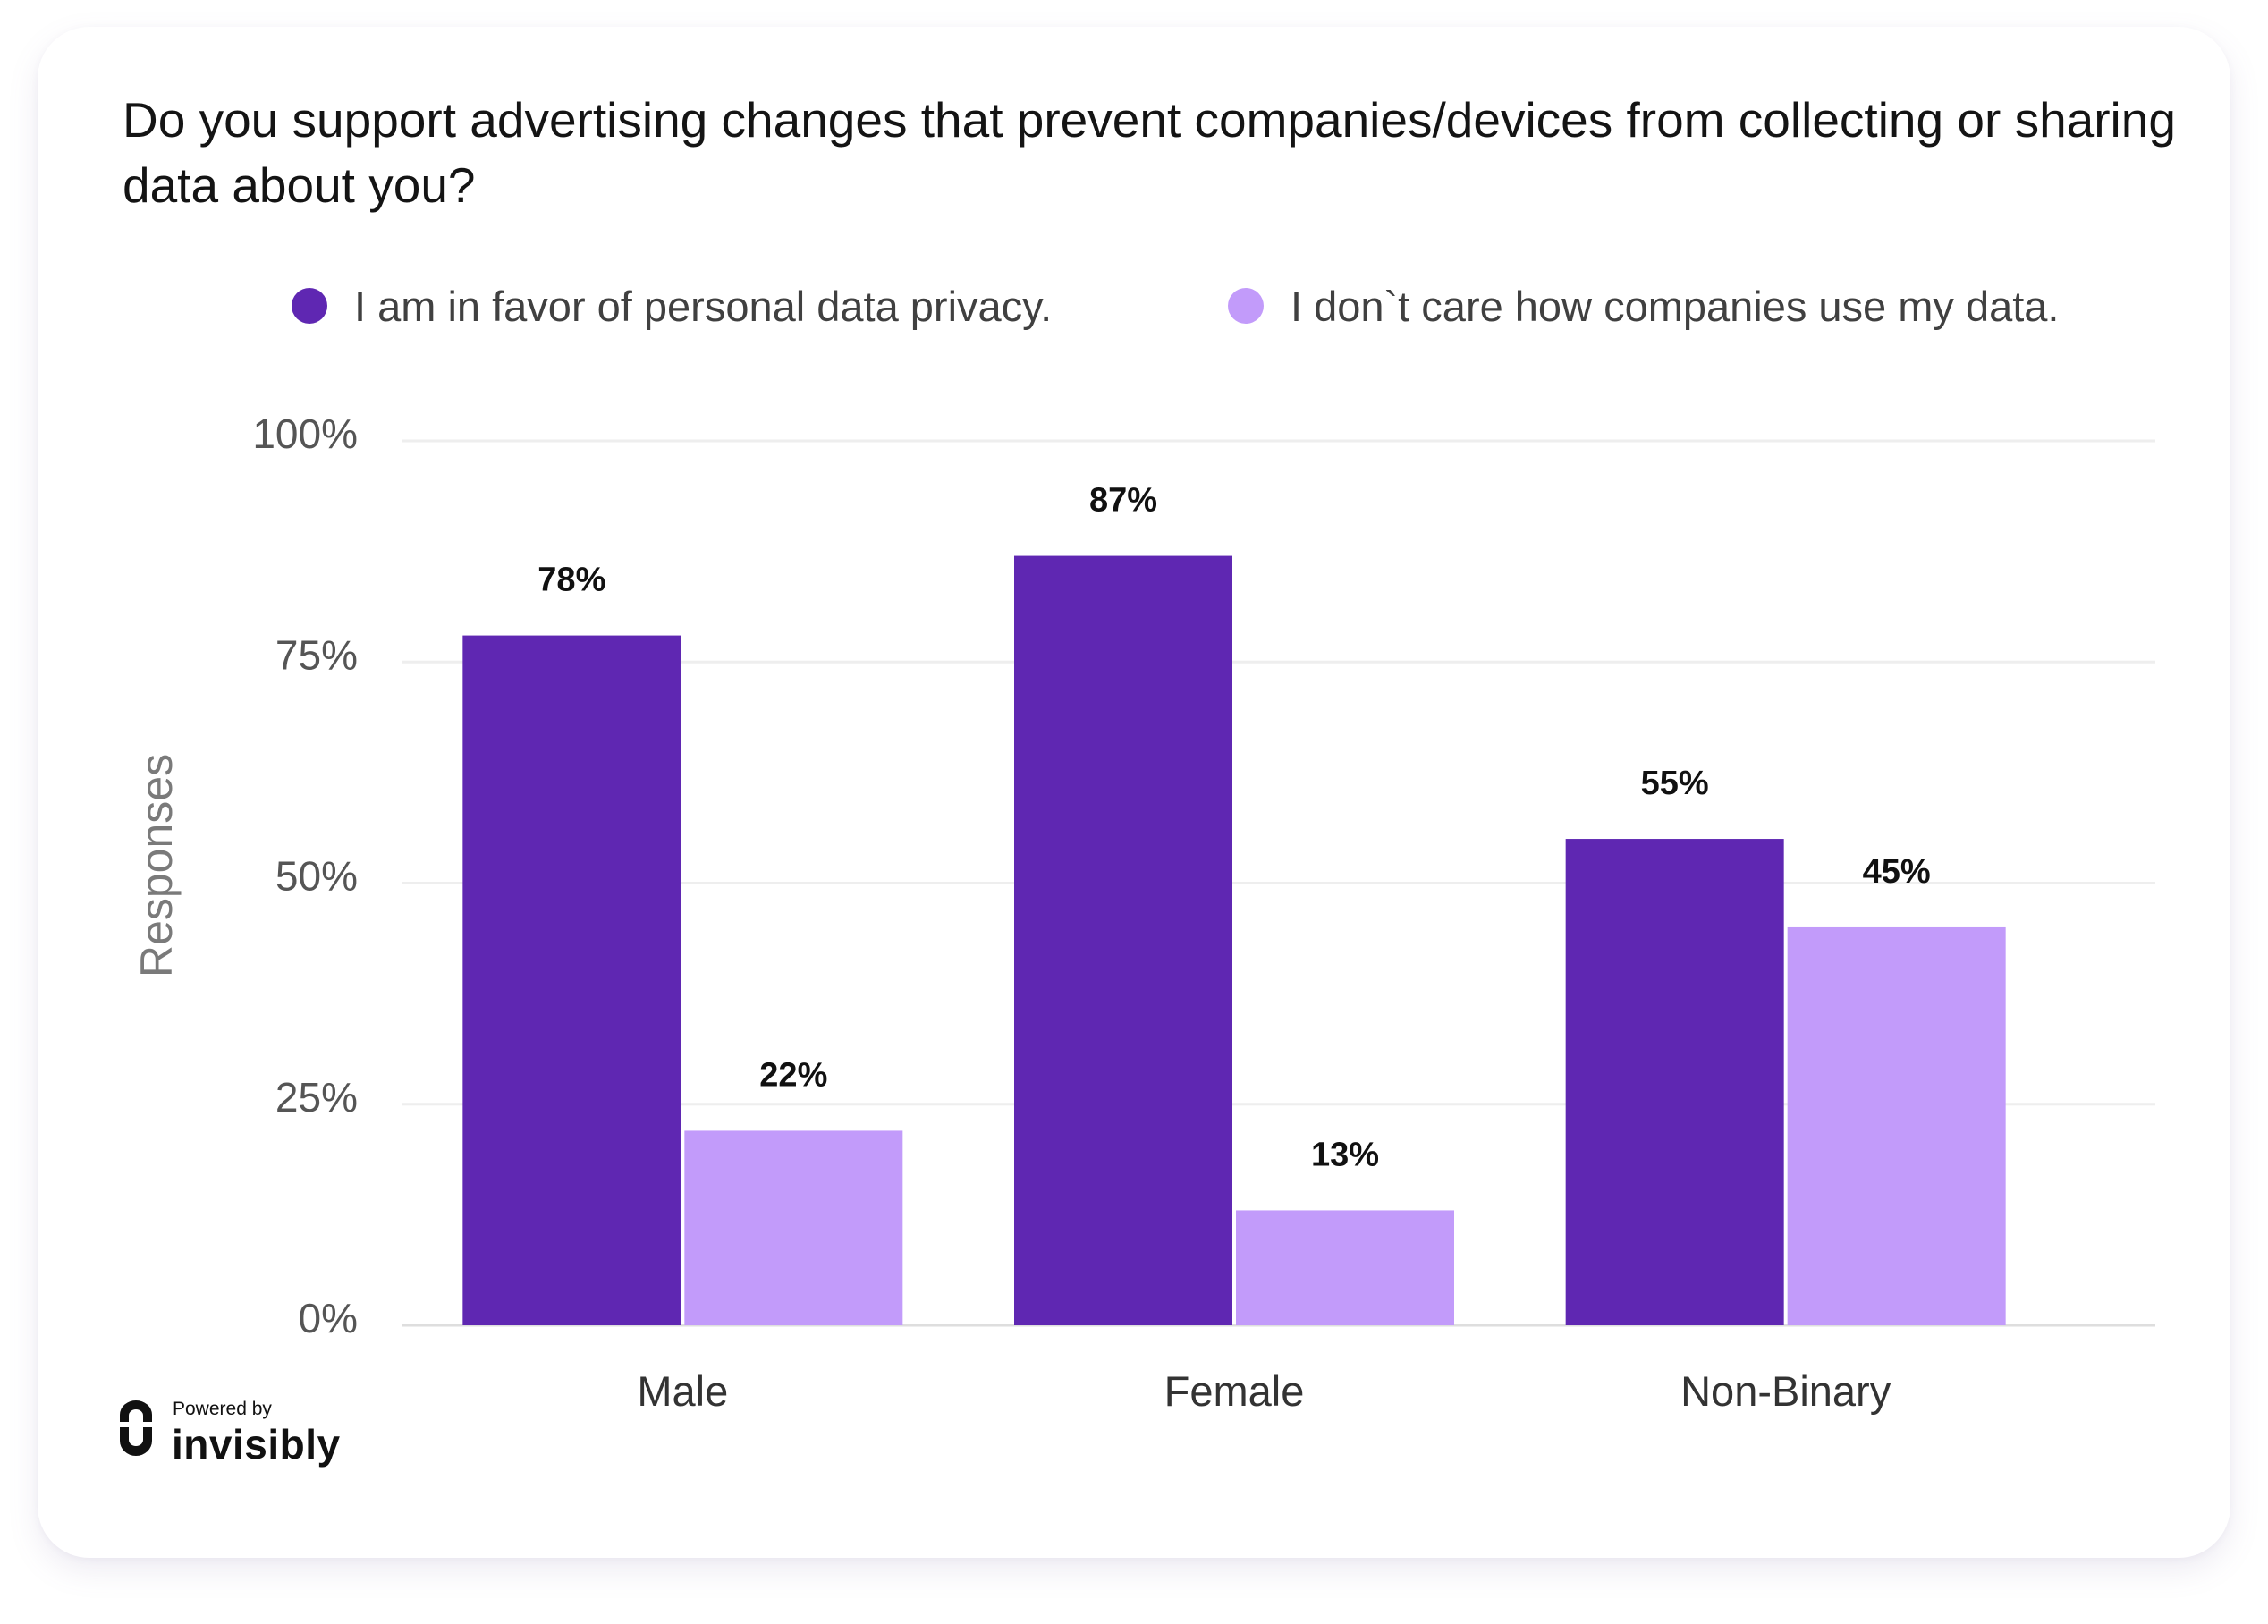 This screenshot has height=1624, width=2268. Describe the element at coordinates (156, 865) in the screenshot. I see `y-axis-title: Responses` at that location.